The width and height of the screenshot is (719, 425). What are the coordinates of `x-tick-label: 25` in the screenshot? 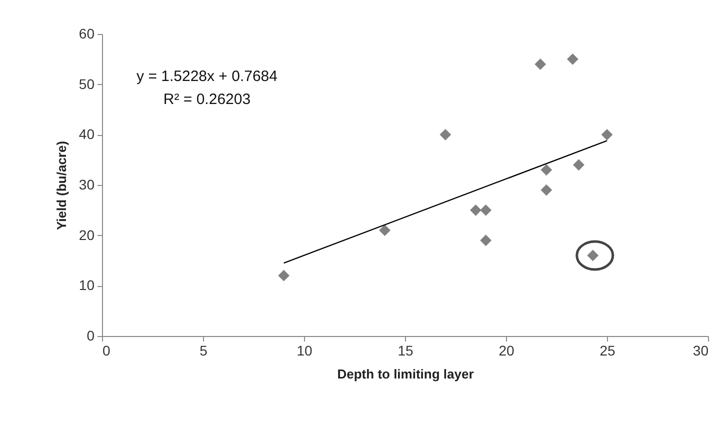 It's located at (608, 350).